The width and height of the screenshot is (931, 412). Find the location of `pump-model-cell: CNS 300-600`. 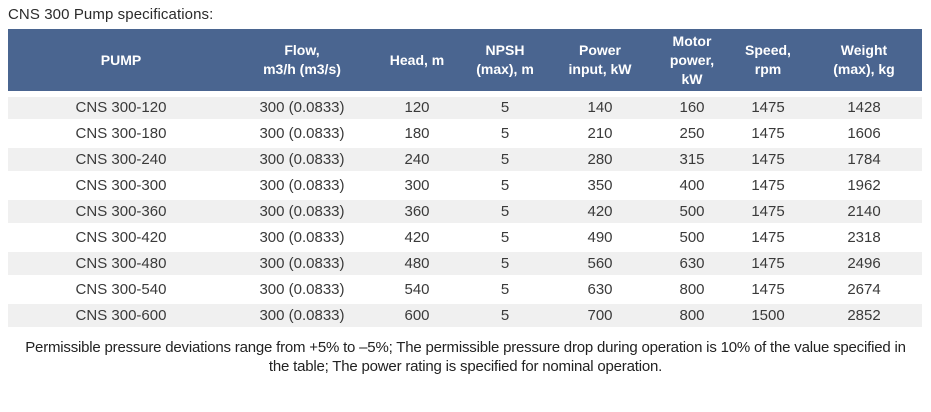

pump-model-cell: CNS 300-600 is located at coordinates (121, 316).